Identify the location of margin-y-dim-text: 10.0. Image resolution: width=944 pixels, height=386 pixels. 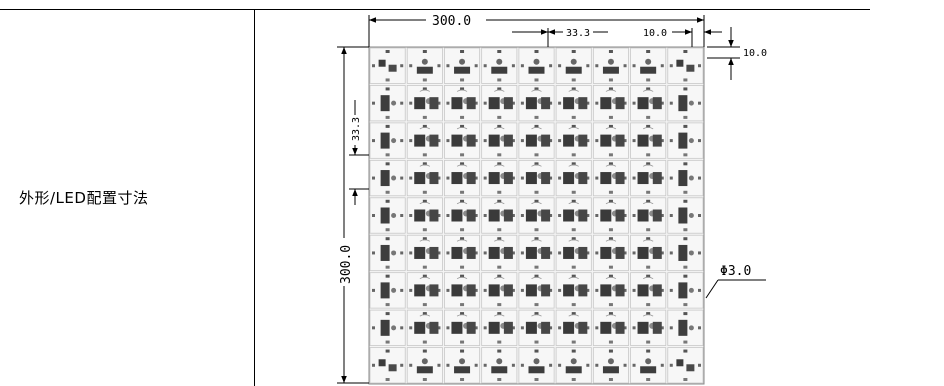
(755, 53).